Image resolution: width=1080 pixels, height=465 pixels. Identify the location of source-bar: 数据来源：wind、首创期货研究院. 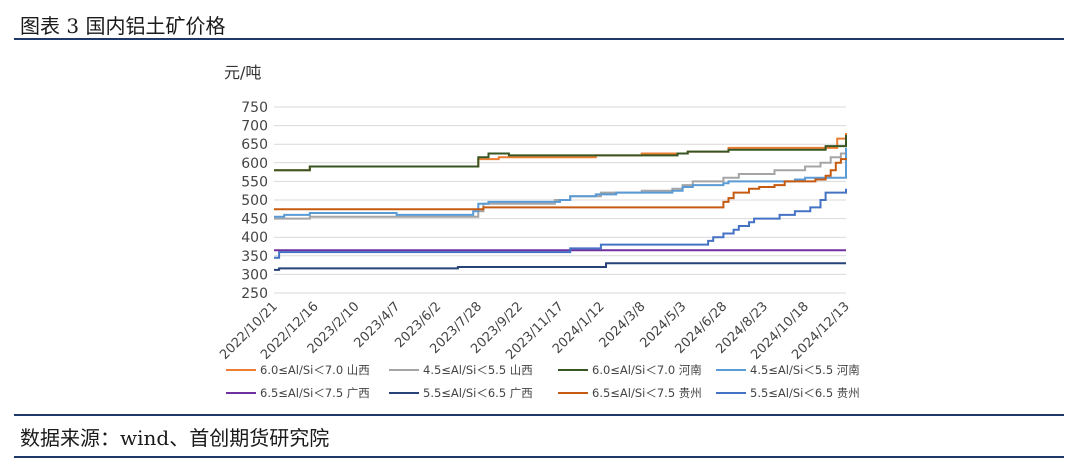
(539, 436).